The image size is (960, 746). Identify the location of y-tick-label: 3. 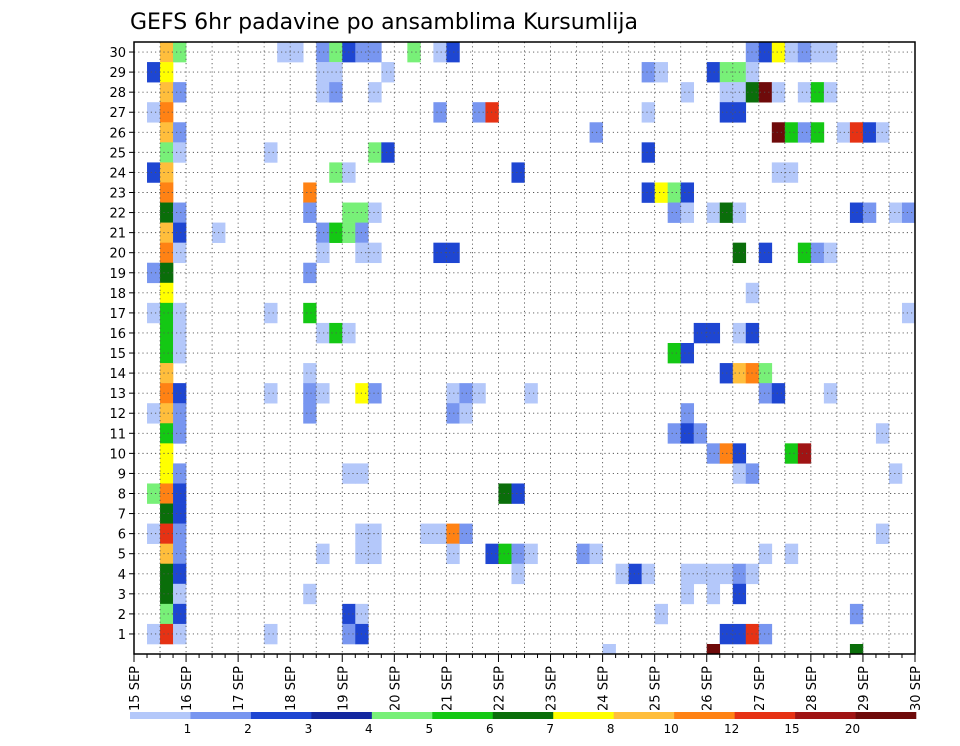
(122, 595).